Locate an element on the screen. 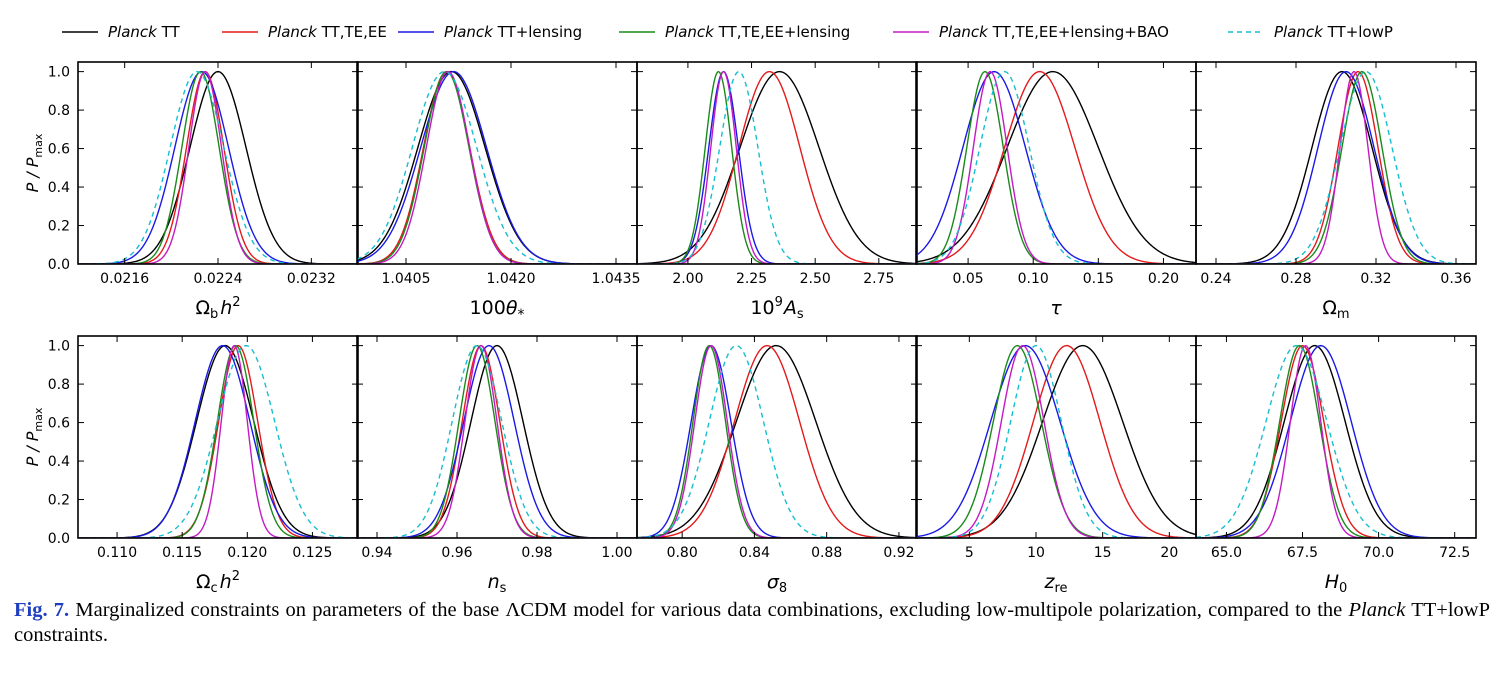 The width and height of the screenshot is (1501, 674). x-tick-label: 0.125 is located at coordinates (312, 553).